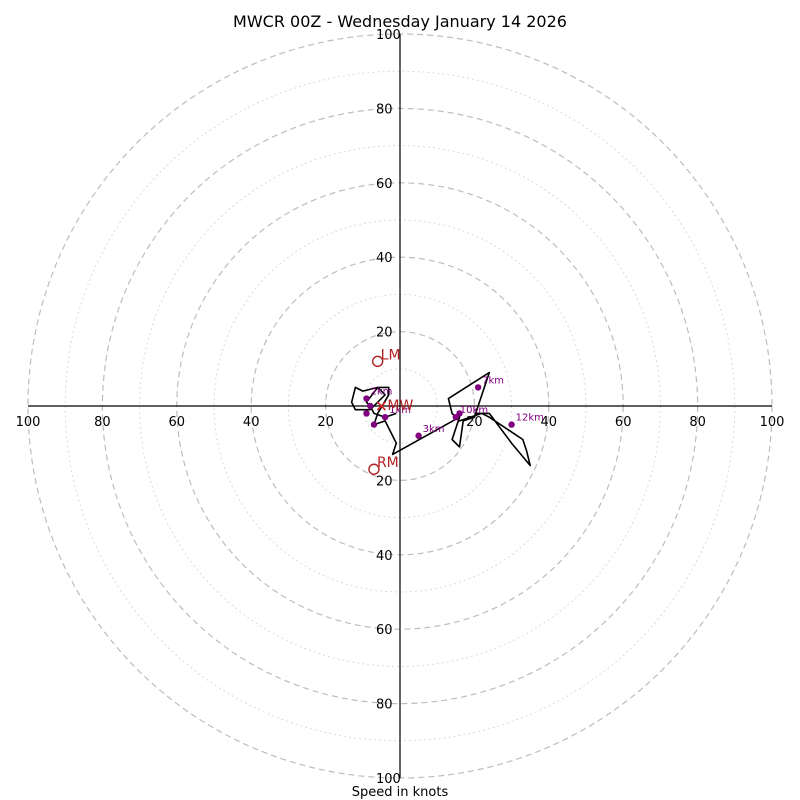 This screenshot has height=800, width=800. What do you see at coordinates (453, 407) in the screenshot?
I see `height-points-layer: 1km 3km 7km 10km 12km 2km` at bounding box center [453, 407].